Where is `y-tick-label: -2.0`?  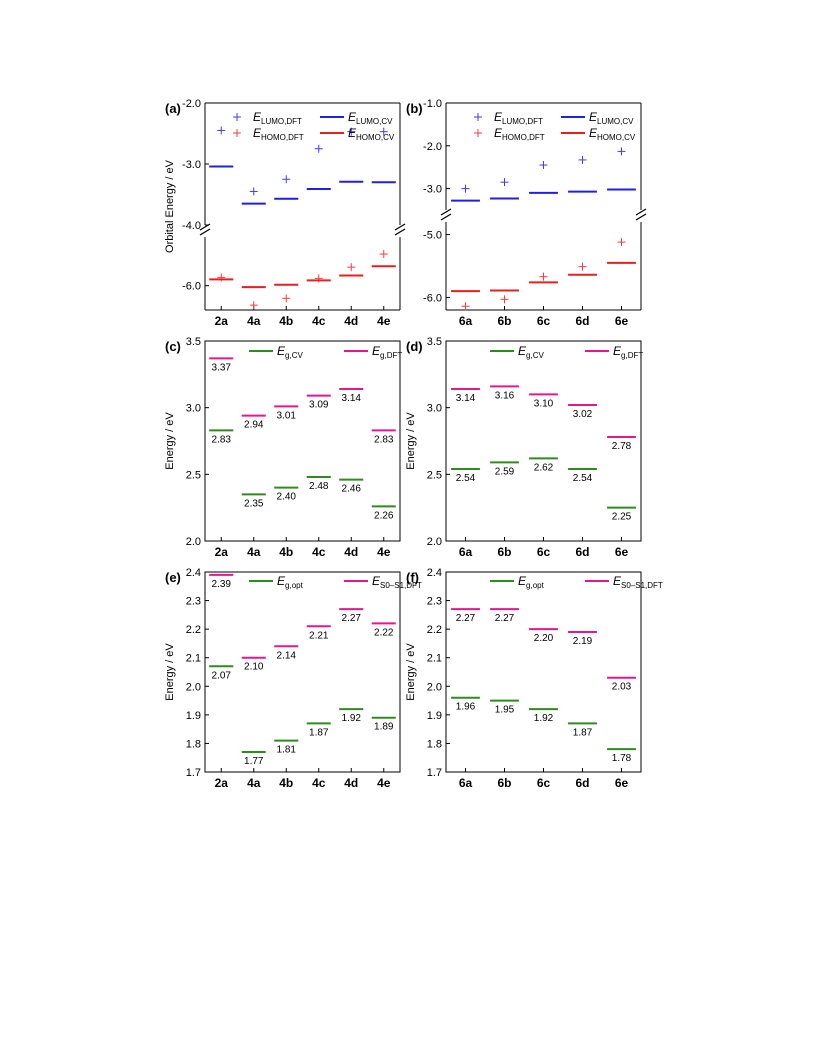 y-tick-label: -2.0 is located at coordinates (191, 104).